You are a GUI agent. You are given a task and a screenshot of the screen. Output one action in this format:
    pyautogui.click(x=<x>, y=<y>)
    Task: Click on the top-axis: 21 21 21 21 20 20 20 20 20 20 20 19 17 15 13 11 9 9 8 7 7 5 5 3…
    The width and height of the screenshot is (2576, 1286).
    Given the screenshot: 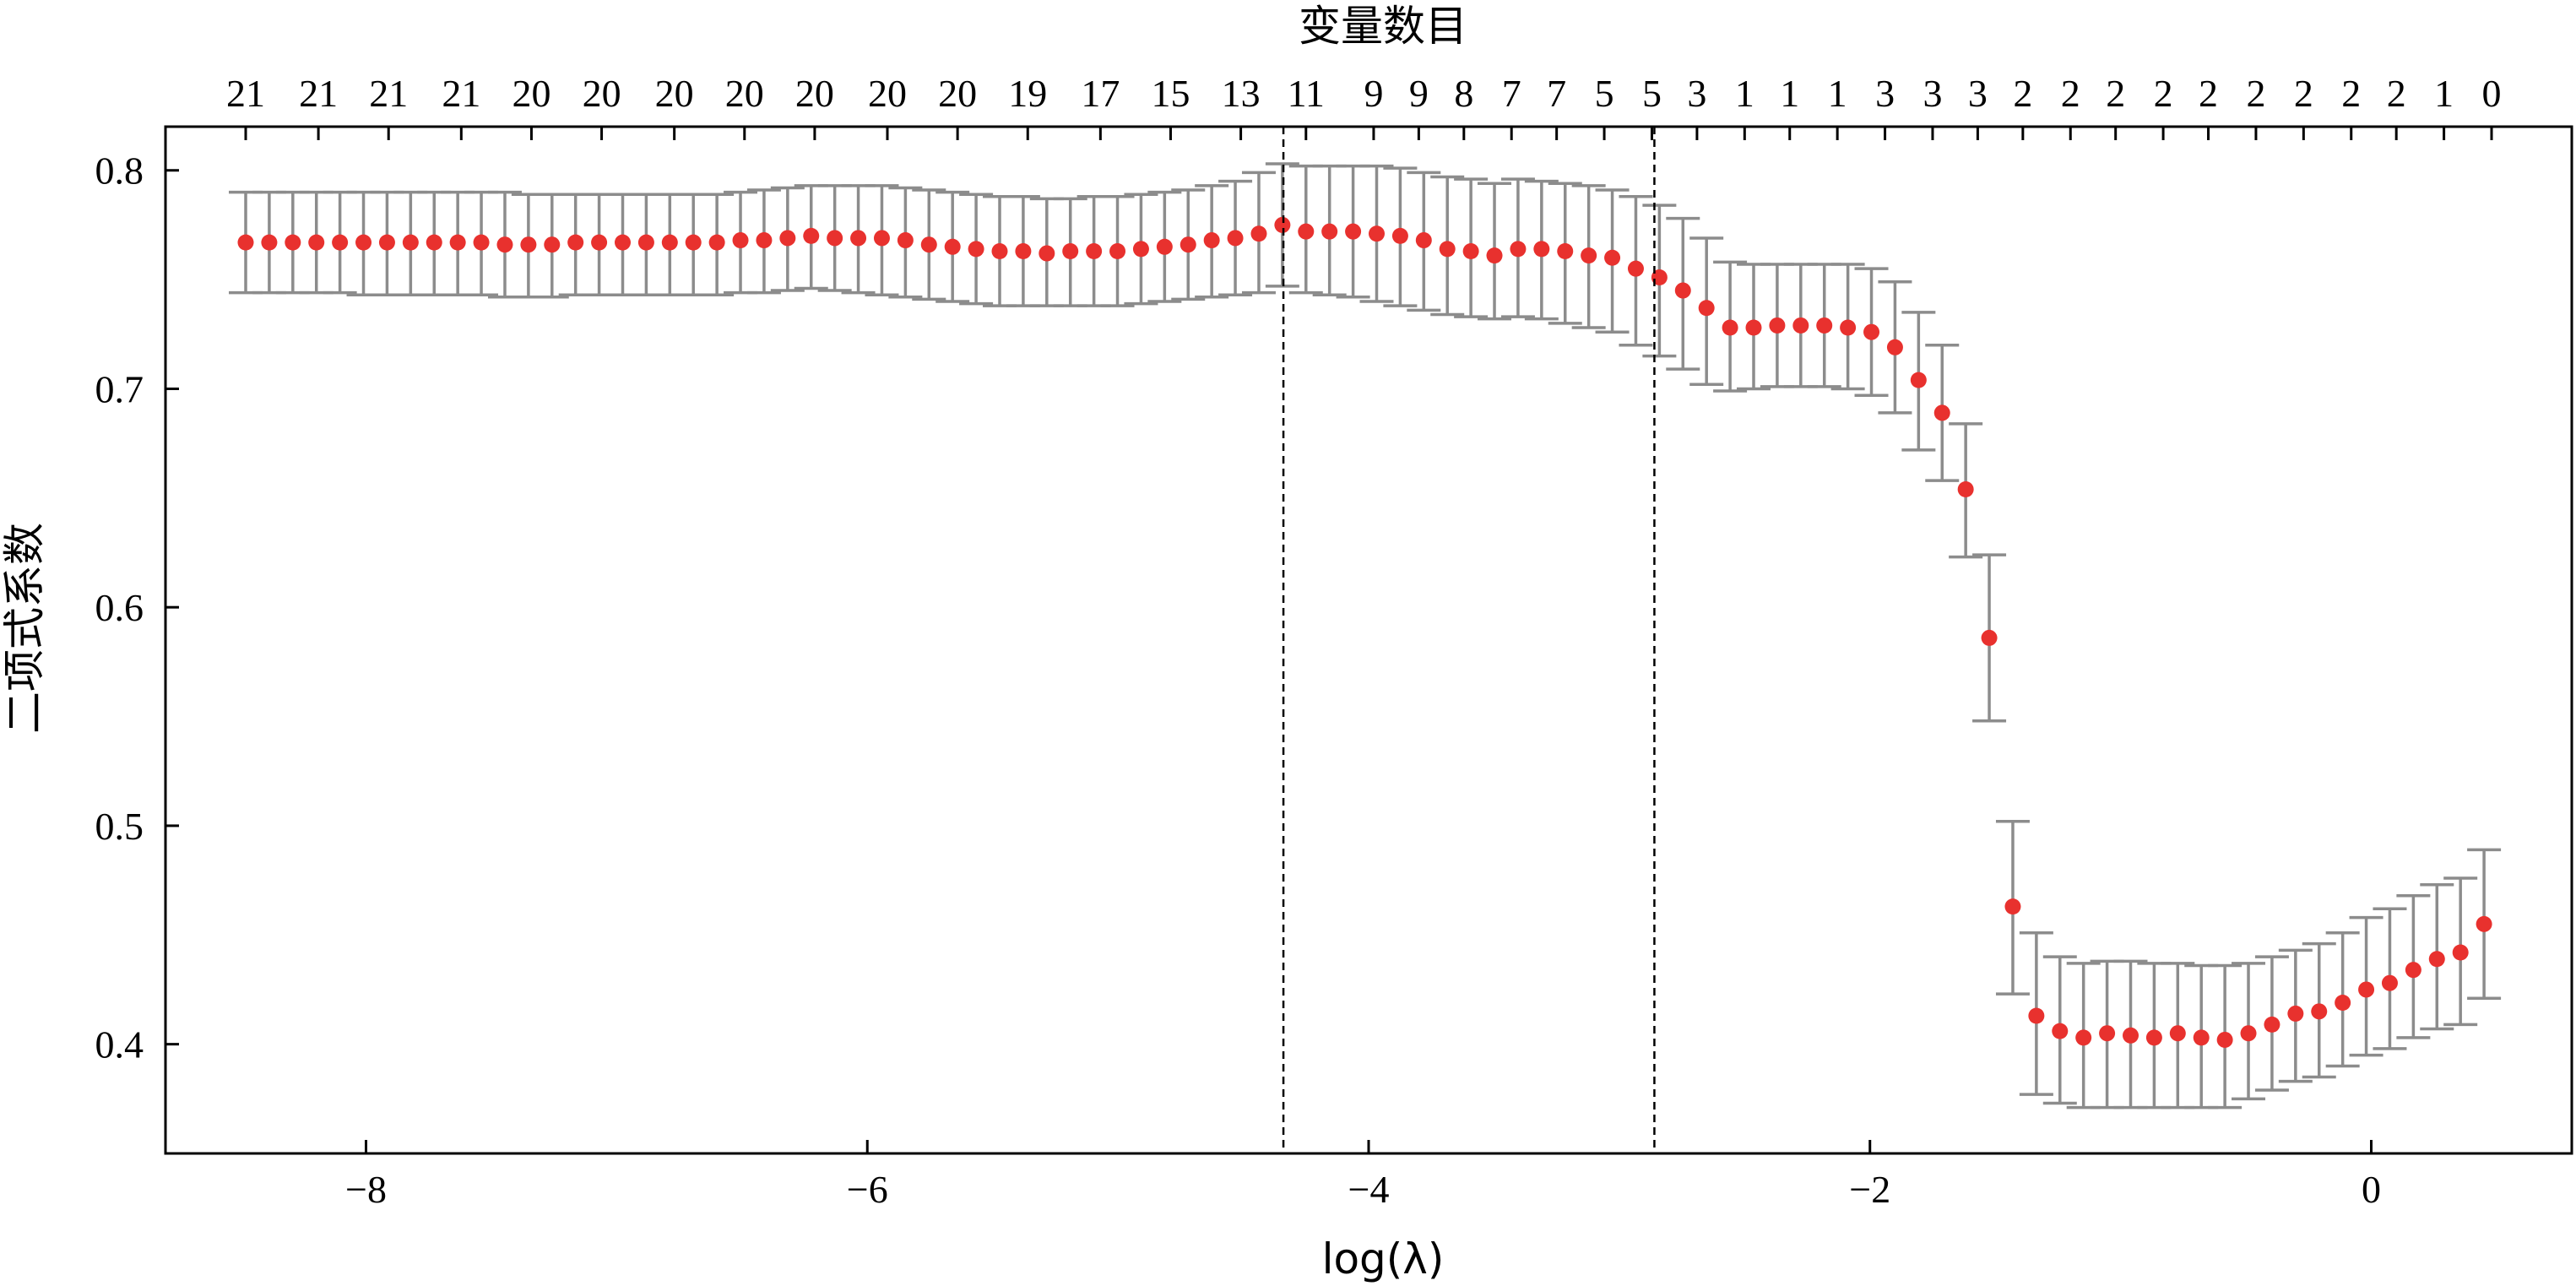 What is the action you would take?
    pyautogui.click(x=1364, y=106)
    